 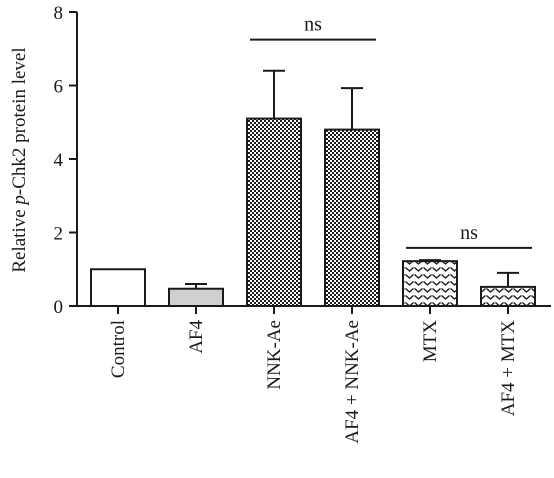 I want to click on x-category-label: MTX, so click(x=430, y=341).